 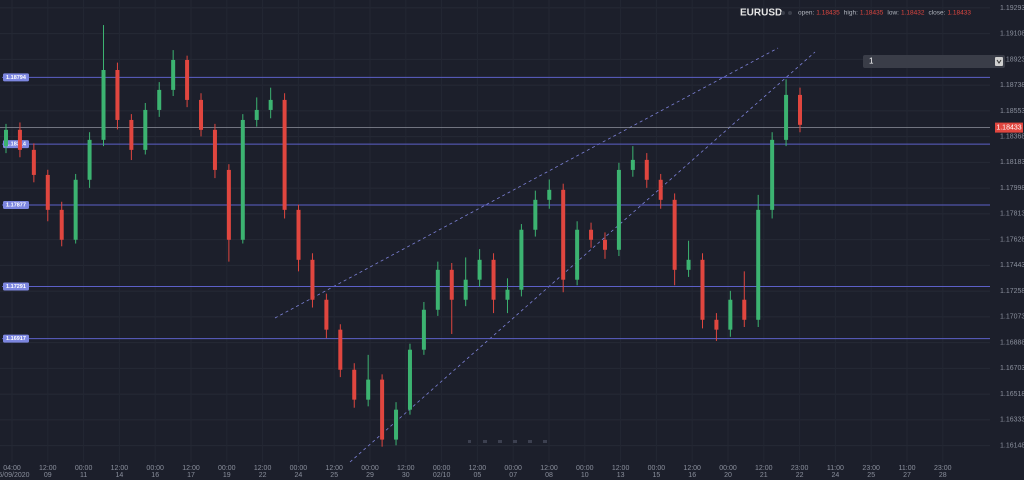 I want to click on last-price-box, so click(x=1009, y=127).